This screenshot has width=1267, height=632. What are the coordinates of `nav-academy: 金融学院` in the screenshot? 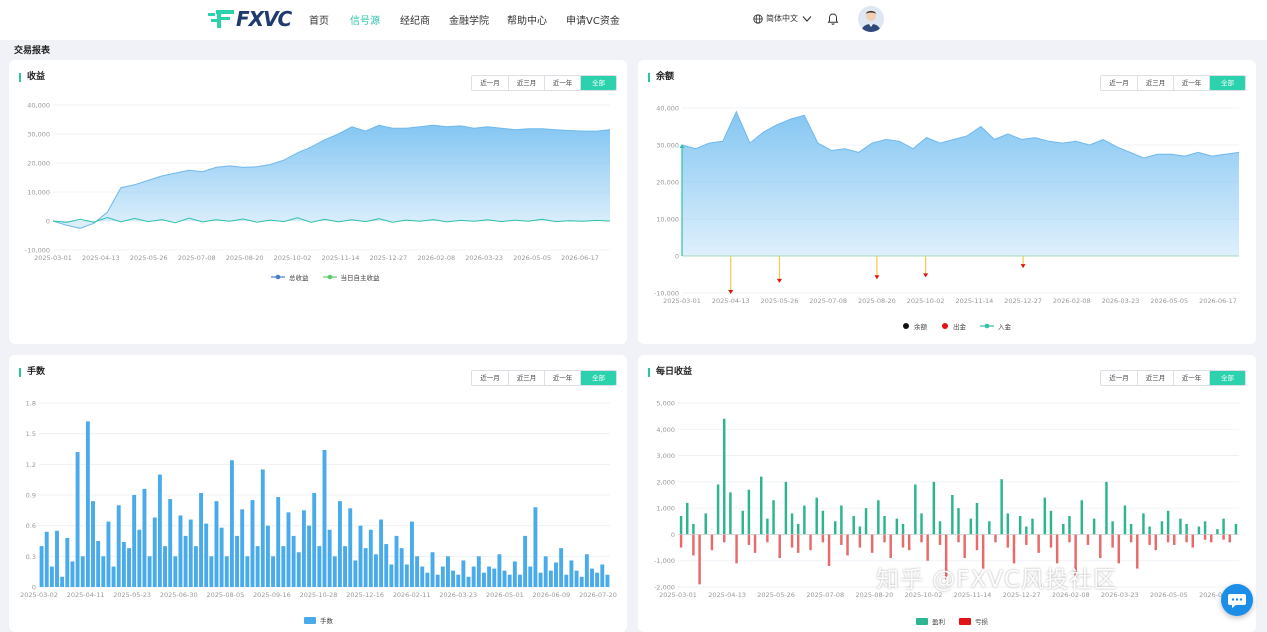 It's located at (469, 21).